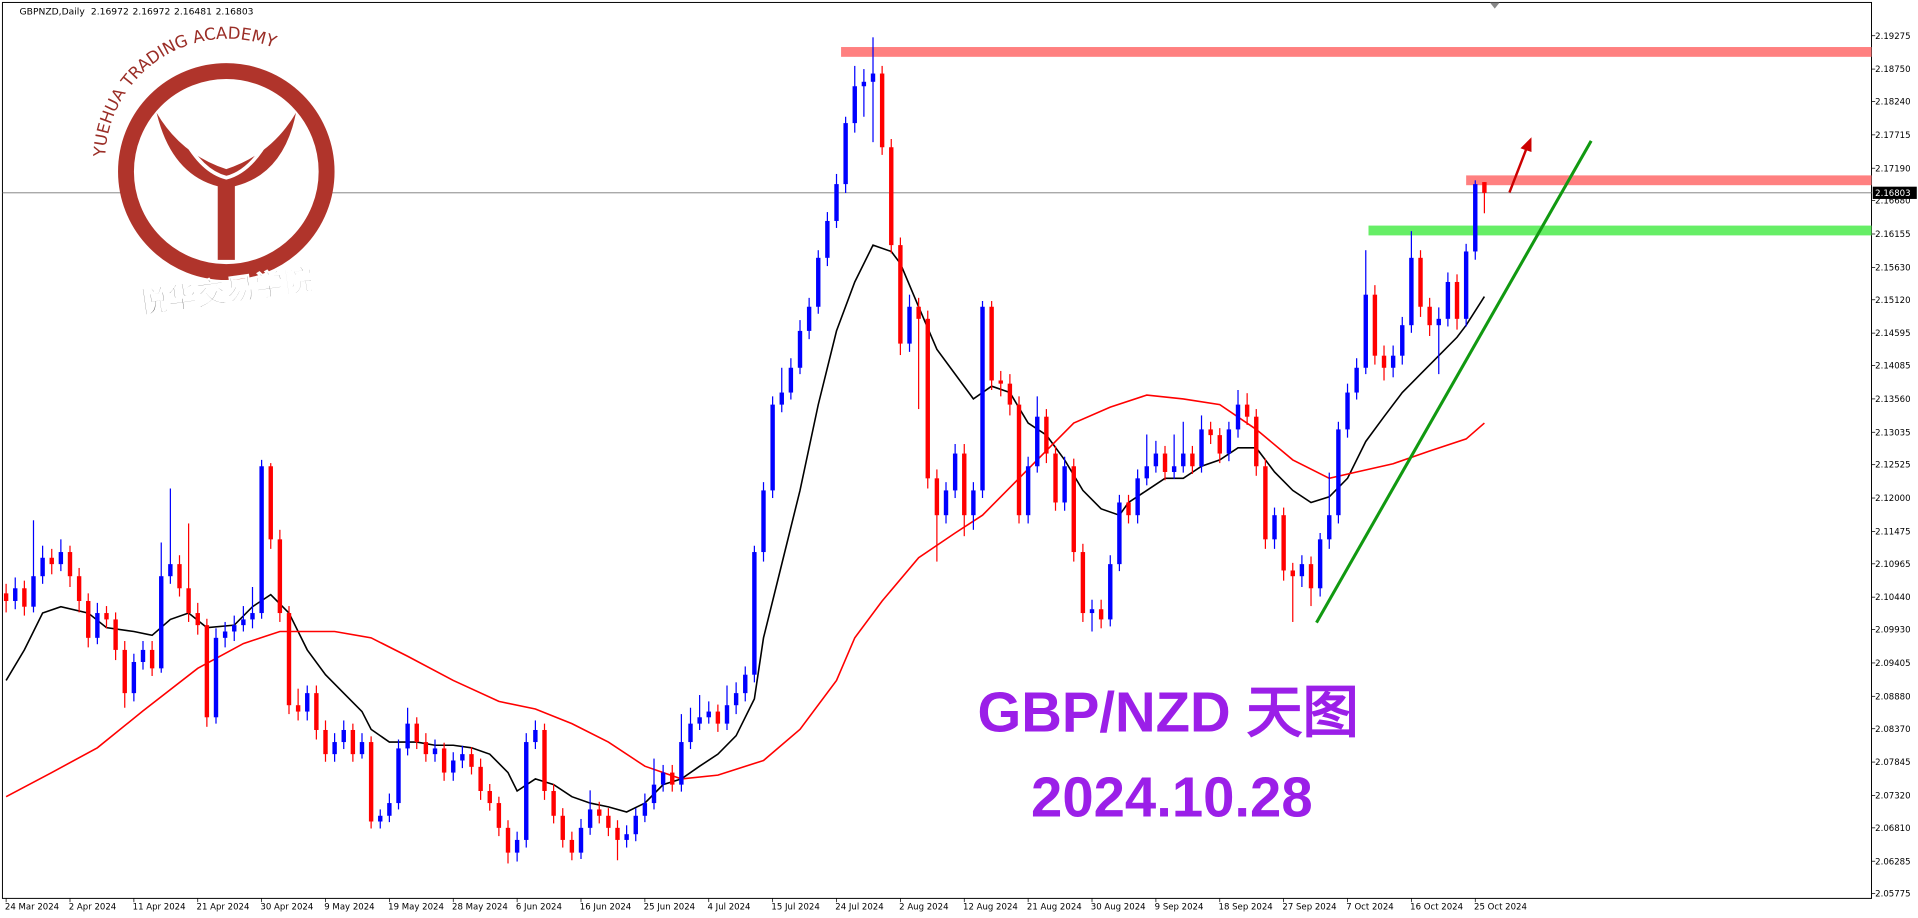 This screenshot has width=1918, height=918. What do you see at coordinates (1892, 862) in the screenshot?
I see `y-tick-label: 2.06285` at bounding box center [1892, 862].